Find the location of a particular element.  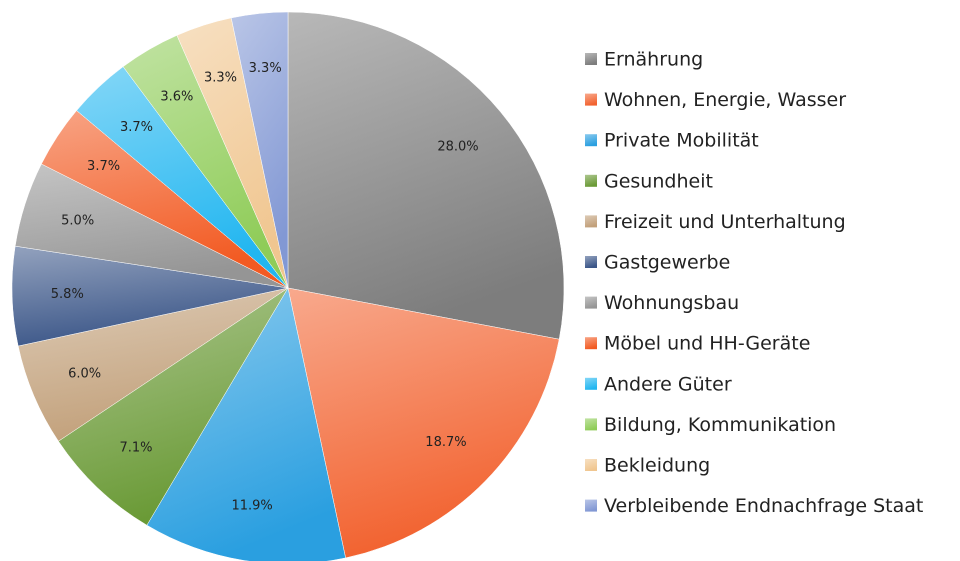

value-label: 7.1% is located at coordinates (135, 448).